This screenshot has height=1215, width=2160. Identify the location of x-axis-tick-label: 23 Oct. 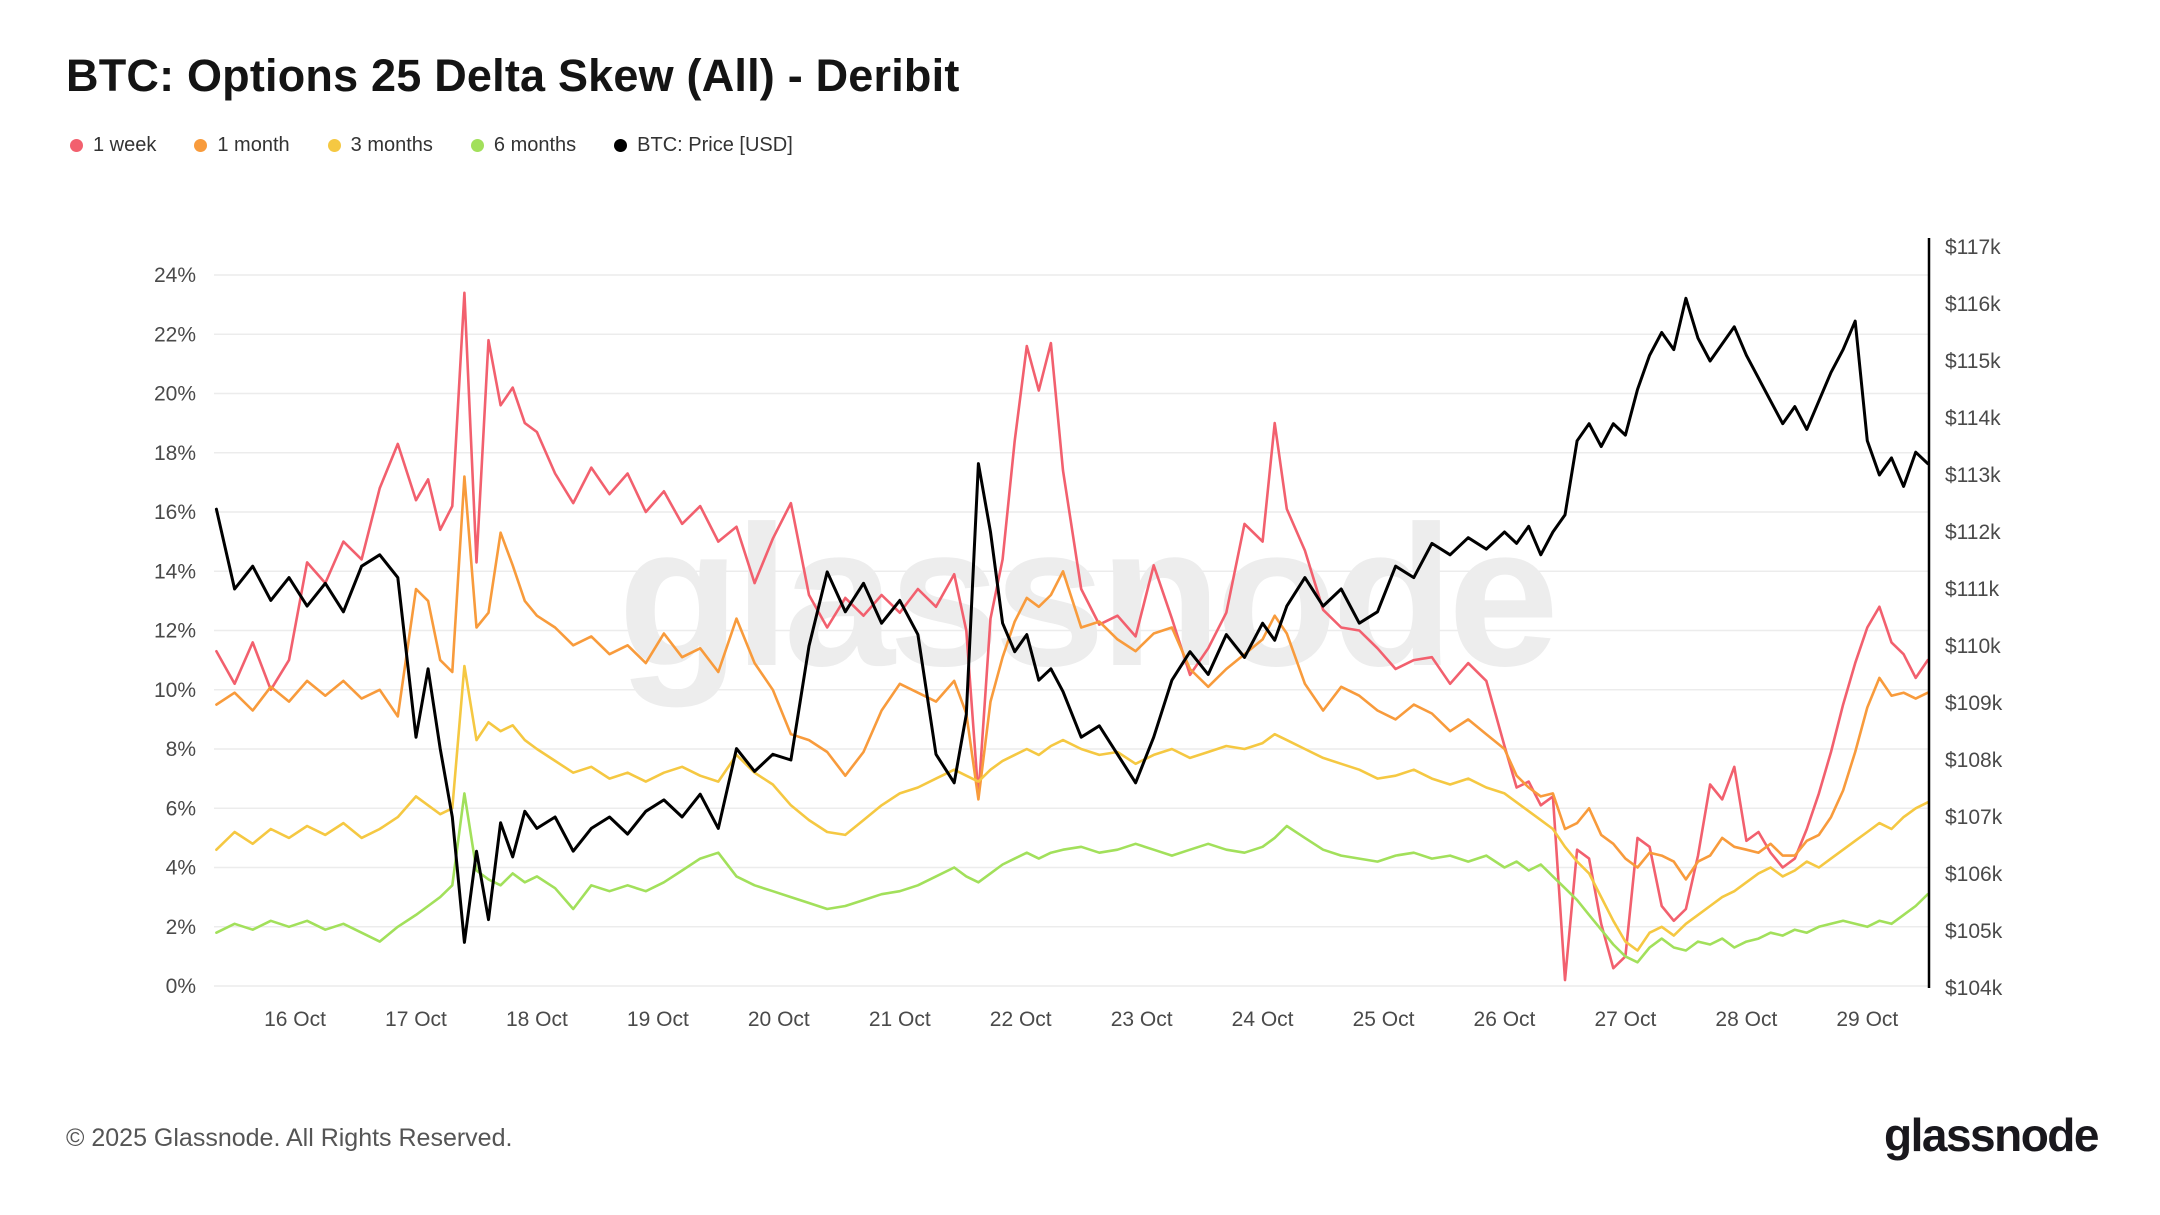
(1142, 1019).